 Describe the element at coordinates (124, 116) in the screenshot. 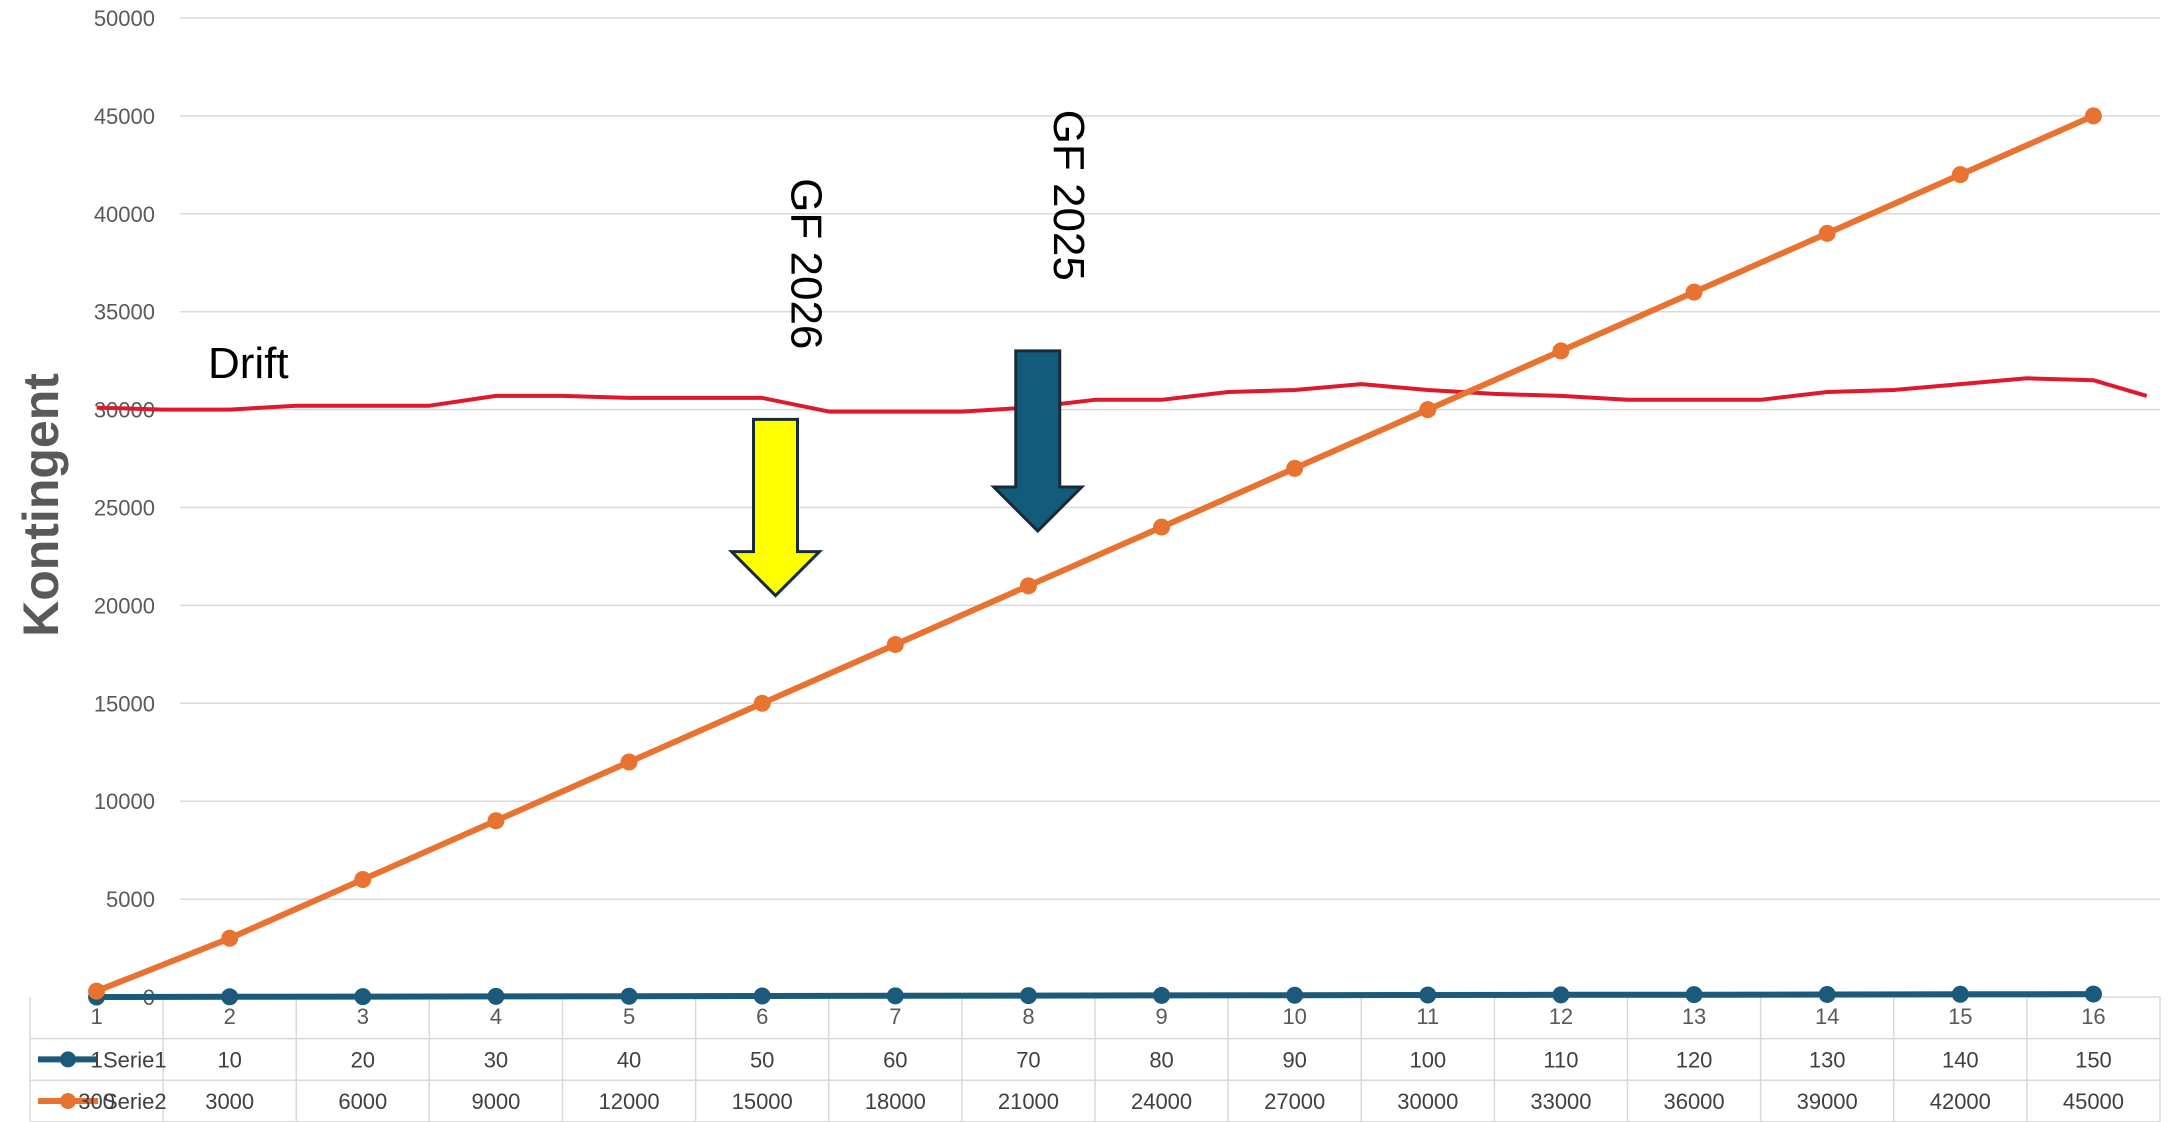

I see `y-tick-label: 45000` at that location.